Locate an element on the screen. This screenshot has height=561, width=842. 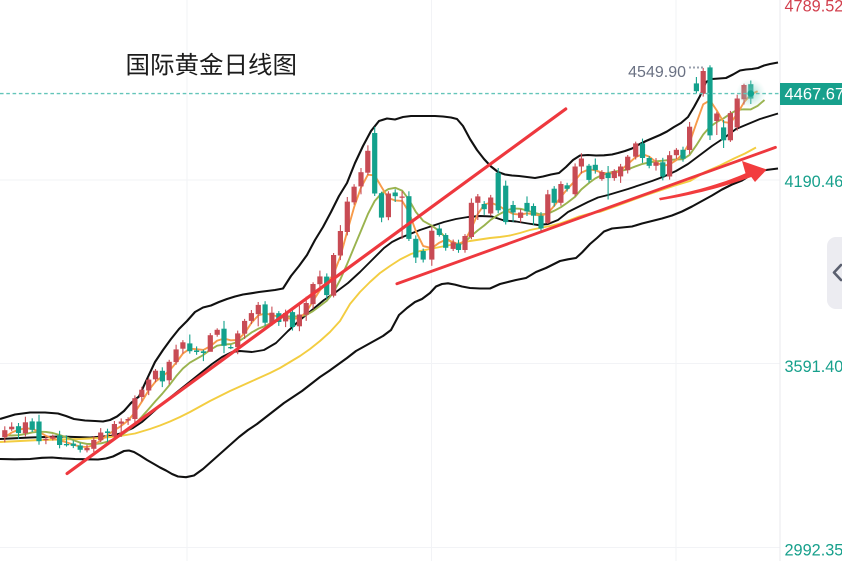
svg-text: 4549.90 is located at coordinates (657, 72).